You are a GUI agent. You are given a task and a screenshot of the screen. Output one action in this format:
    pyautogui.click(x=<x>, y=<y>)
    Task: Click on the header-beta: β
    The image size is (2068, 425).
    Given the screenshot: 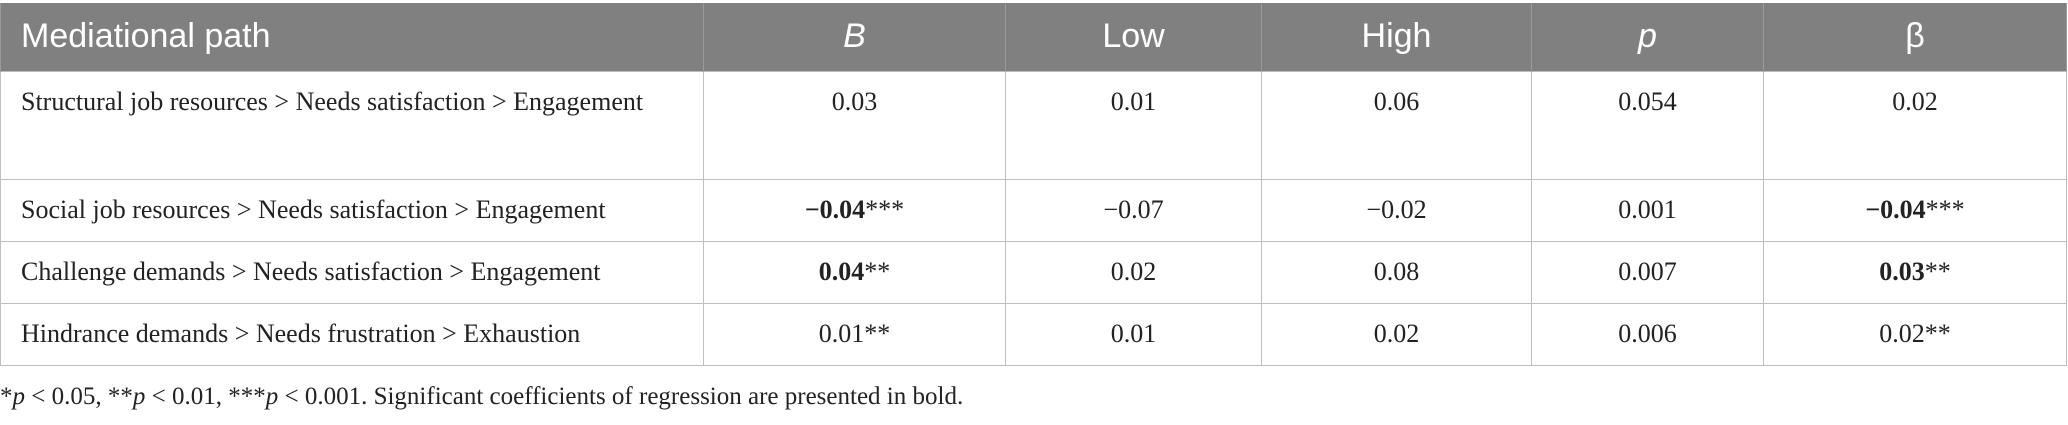 What is the action you would take?
    pyautogui.click(x=1915, y=37)
    